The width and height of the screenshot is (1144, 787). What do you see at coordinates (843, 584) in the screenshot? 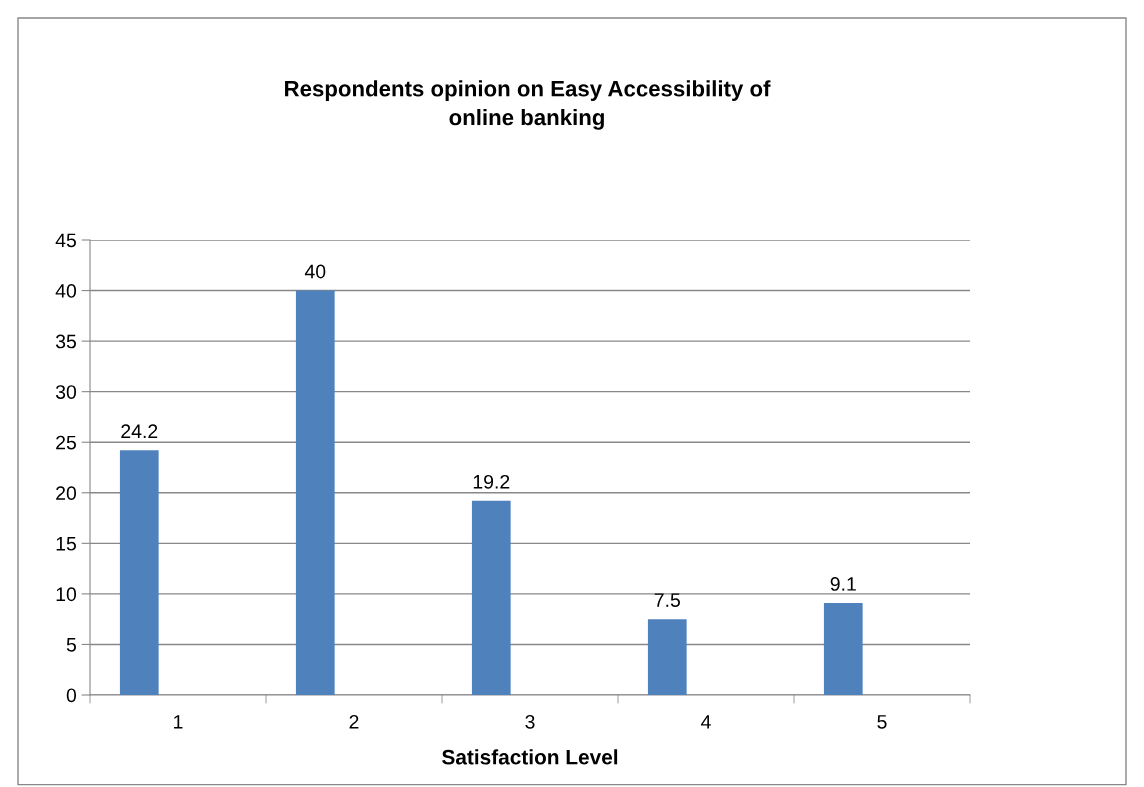
I see `data-label: 9.1` at bounding box center [843, 584].